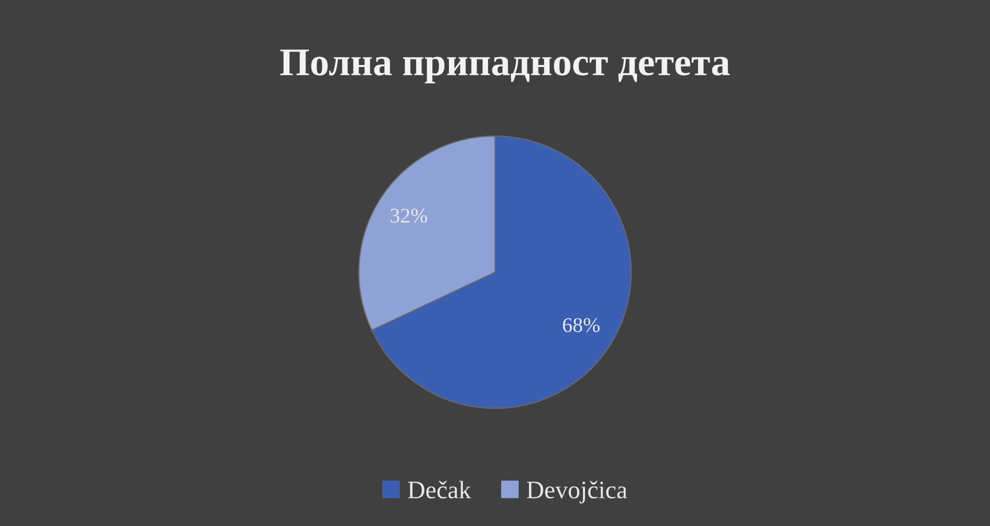 Image resolution: width=990 pixels, height=526 pixels. I want to click on data-label: 68%, so click(581, 325).